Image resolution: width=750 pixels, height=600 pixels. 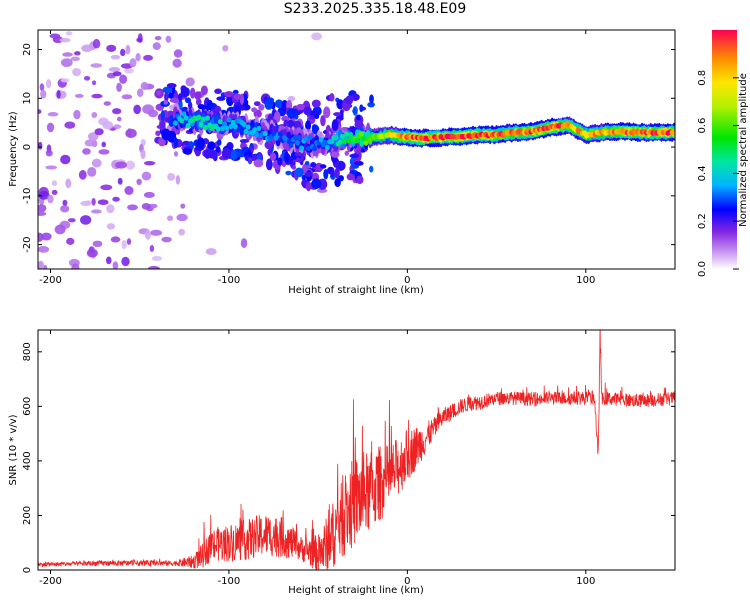 I want to click on colorbar-tick-label: 0.8, so click(x=702, y=78).